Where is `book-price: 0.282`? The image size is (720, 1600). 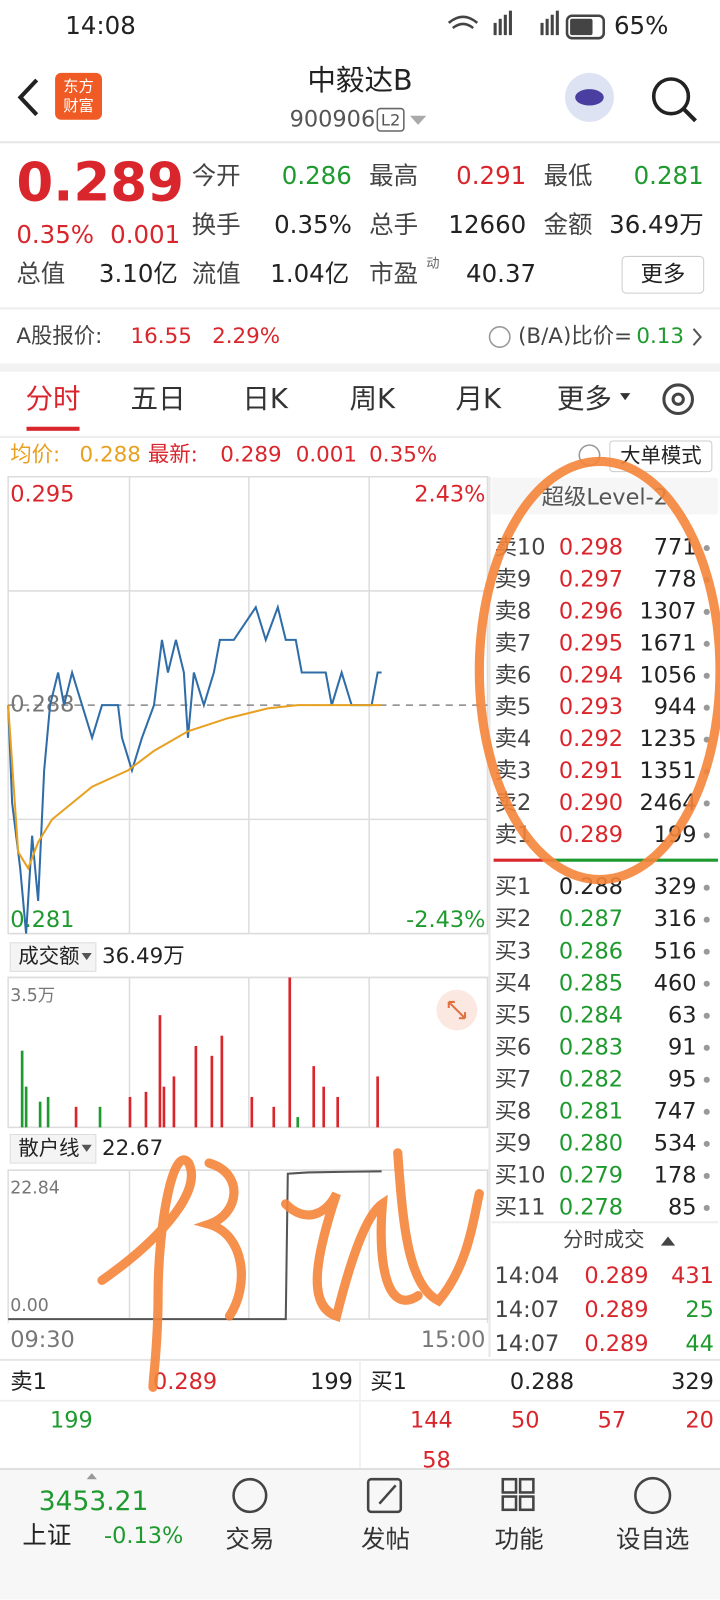 book-price: 0.282 is located at coordinates (591, 1079).